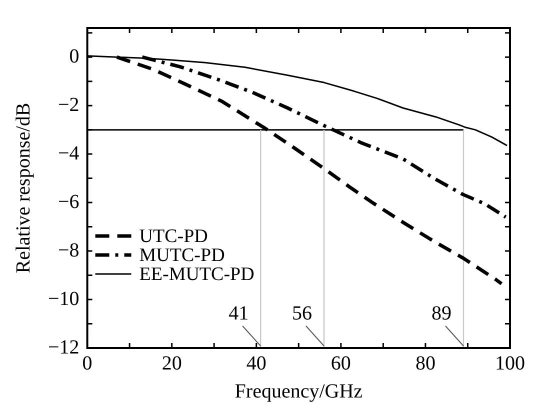 This screenshot has width=537, height=412. Describe the element at coordinates (23, 188) in the screenshot. I see `y-axis-title: Relative response/dB` at that location.